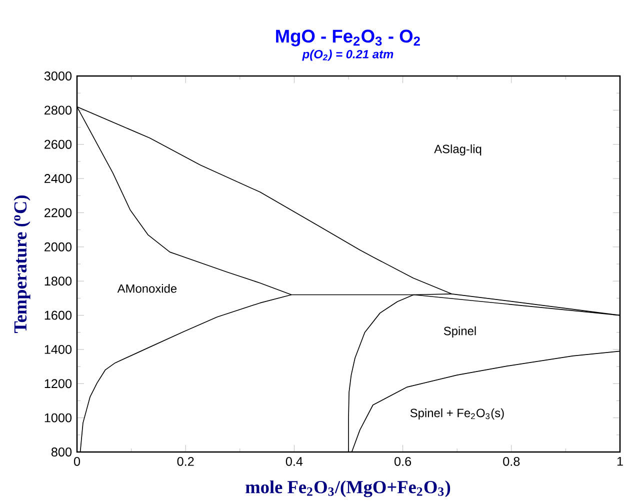 The height and width of the screenshot is (504, 640). Describe the element at coordinates (58, 281) in the screenshot. I see `y-tick-label: 1800` at that location.